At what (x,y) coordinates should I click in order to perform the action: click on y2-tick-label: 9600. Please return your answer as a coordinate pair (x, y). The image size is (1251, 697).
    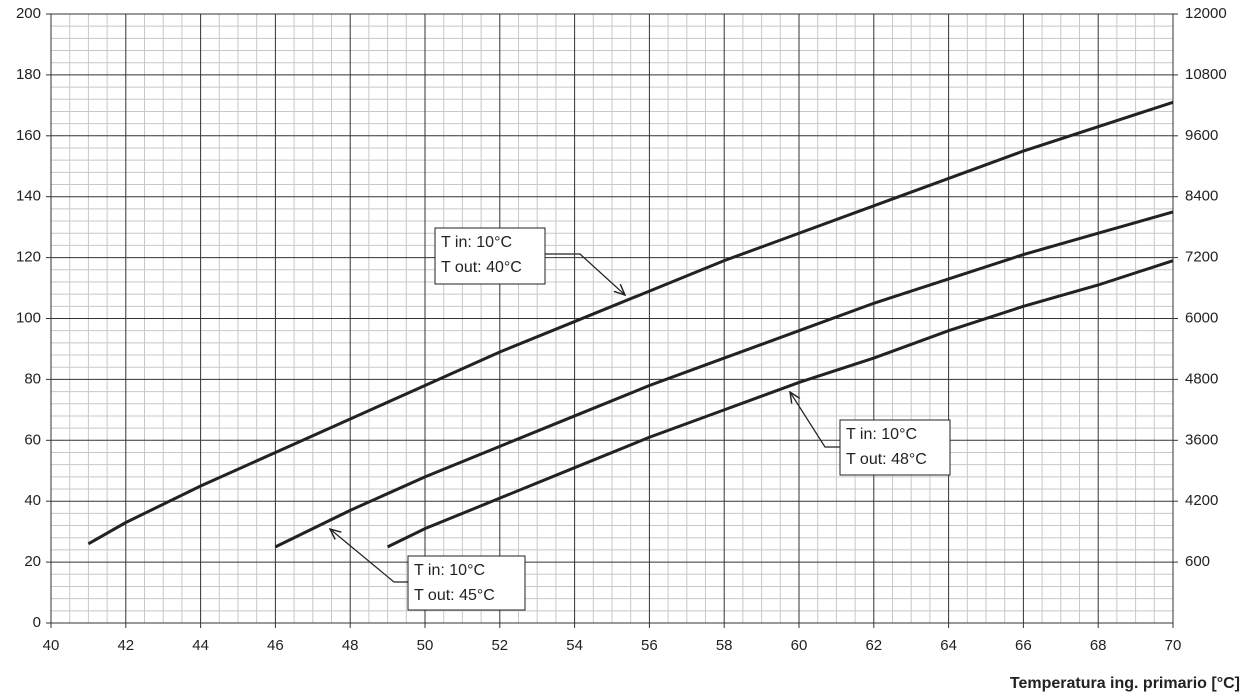
    Looking at the image, I should click on (1201, 135).